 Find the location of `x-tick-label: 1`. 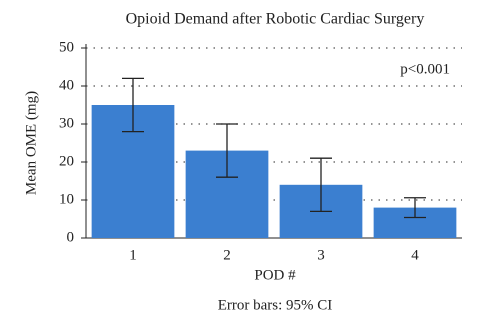

x-tick-label: 1 is located at coordinates (133, 255).